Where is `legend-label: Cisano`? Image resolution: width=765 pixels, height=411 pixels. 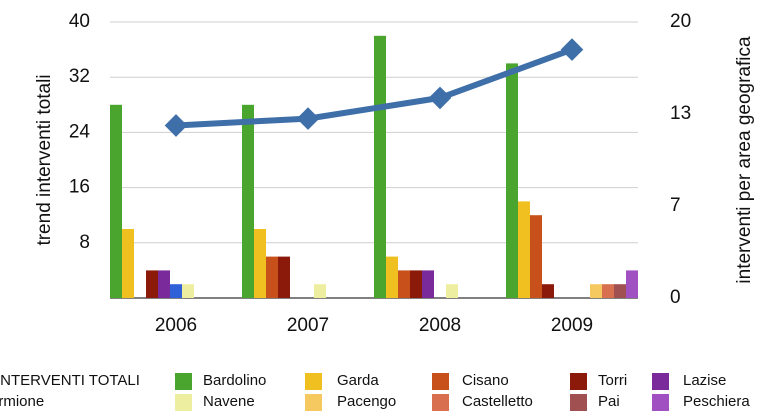
legend-label: Cisano is located at coordinates (485, 380).